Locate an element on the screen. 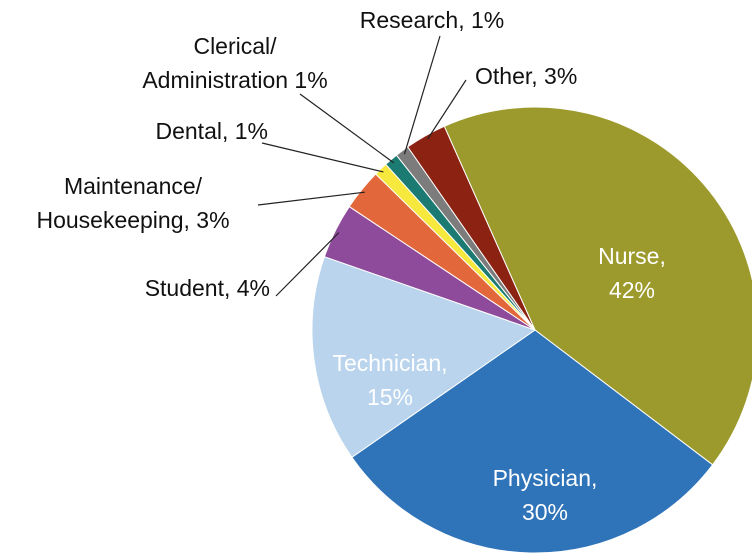  slice-label: Research, 1% is located at coordinates (432, 20).